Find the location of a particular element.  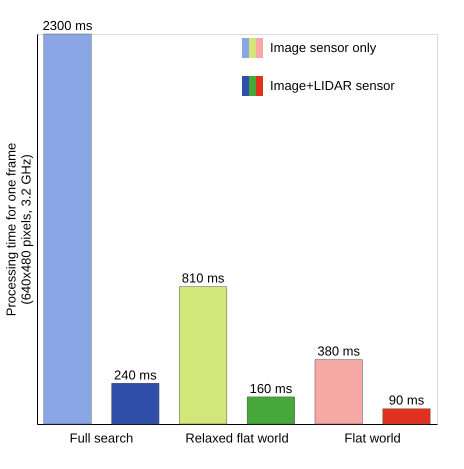

x-tick-label: Flat world is located at coordinates (372, 438).